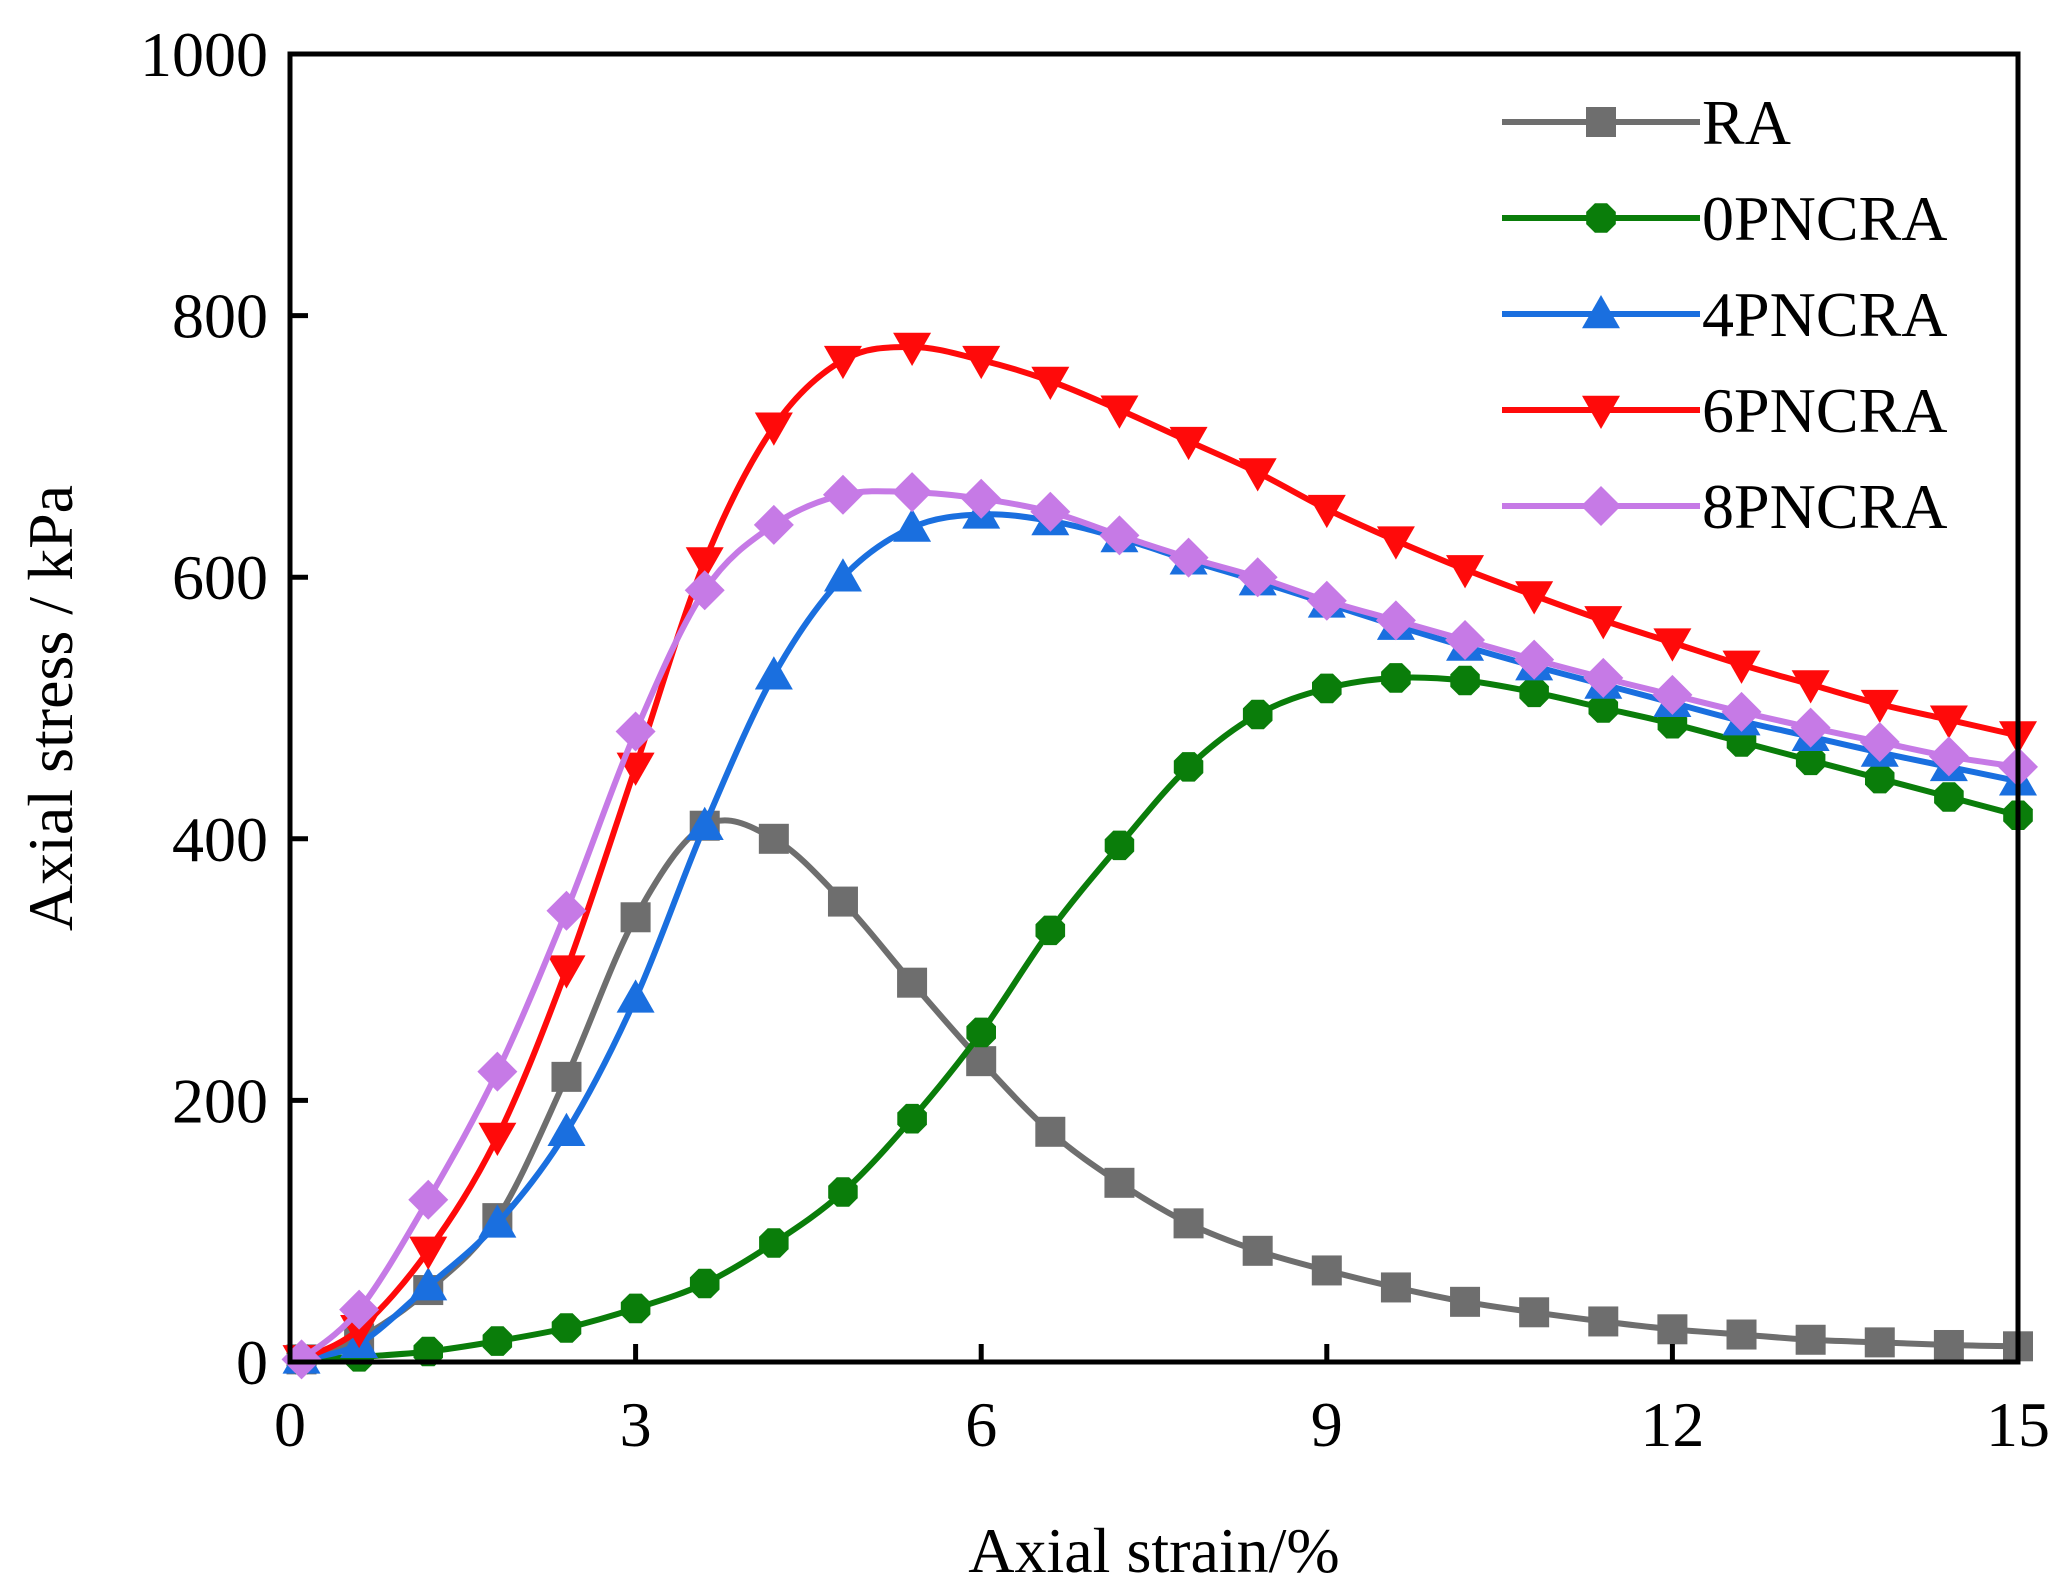 Image resolution: width=2072 pixels, height=1594 pixels. I want to click on y-tick-label: 600, so click(220, 577).